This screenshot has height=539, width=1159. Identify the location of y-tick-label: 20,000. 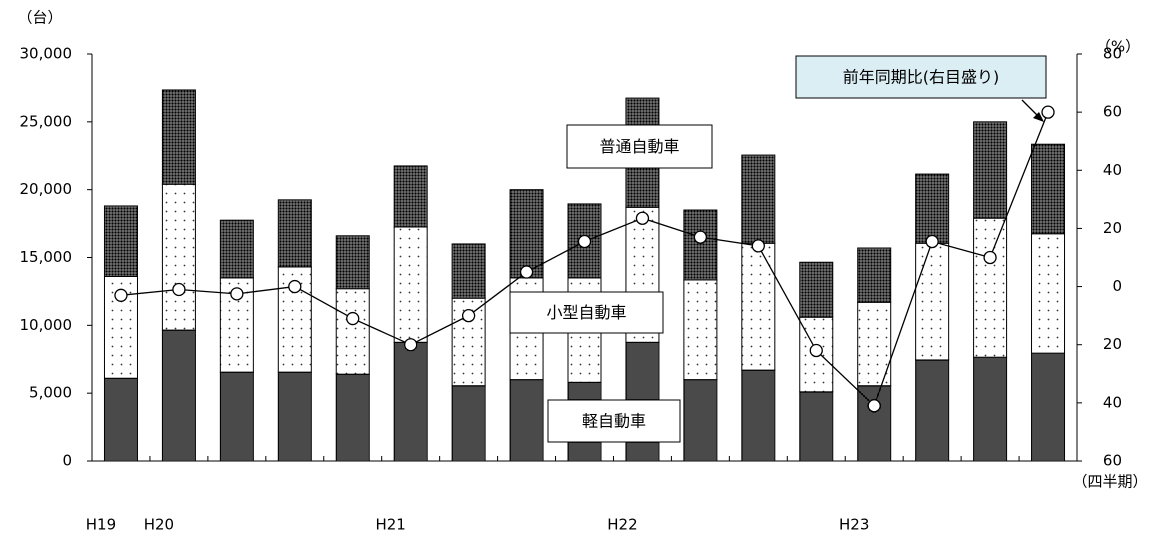
(46, 189).